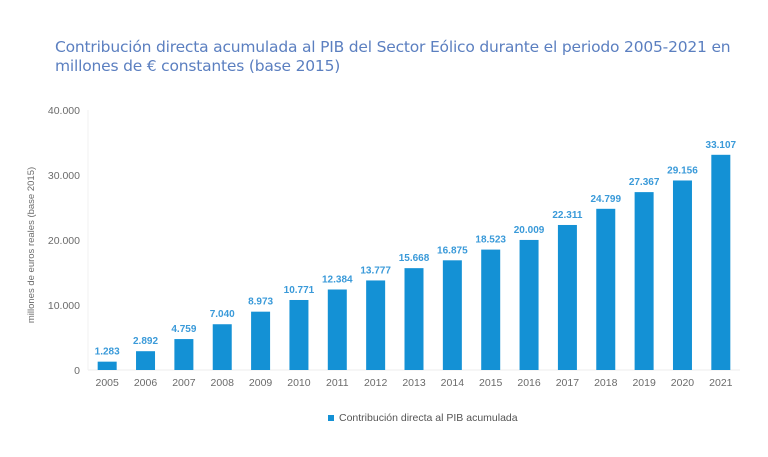  I want to click on x-tick-label: 2005, so click(107, 383).